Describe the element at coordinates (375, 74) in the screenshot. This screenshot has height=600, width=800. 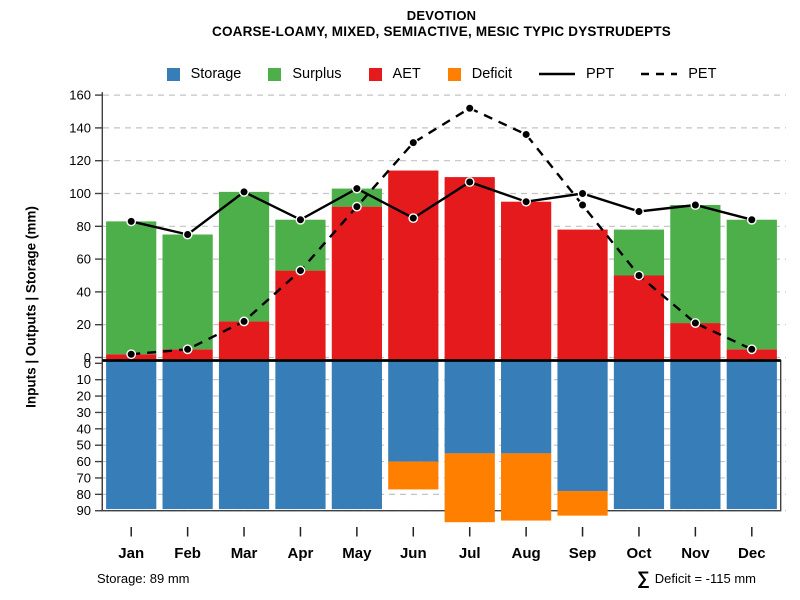
I see `aet-swatch` at that location.